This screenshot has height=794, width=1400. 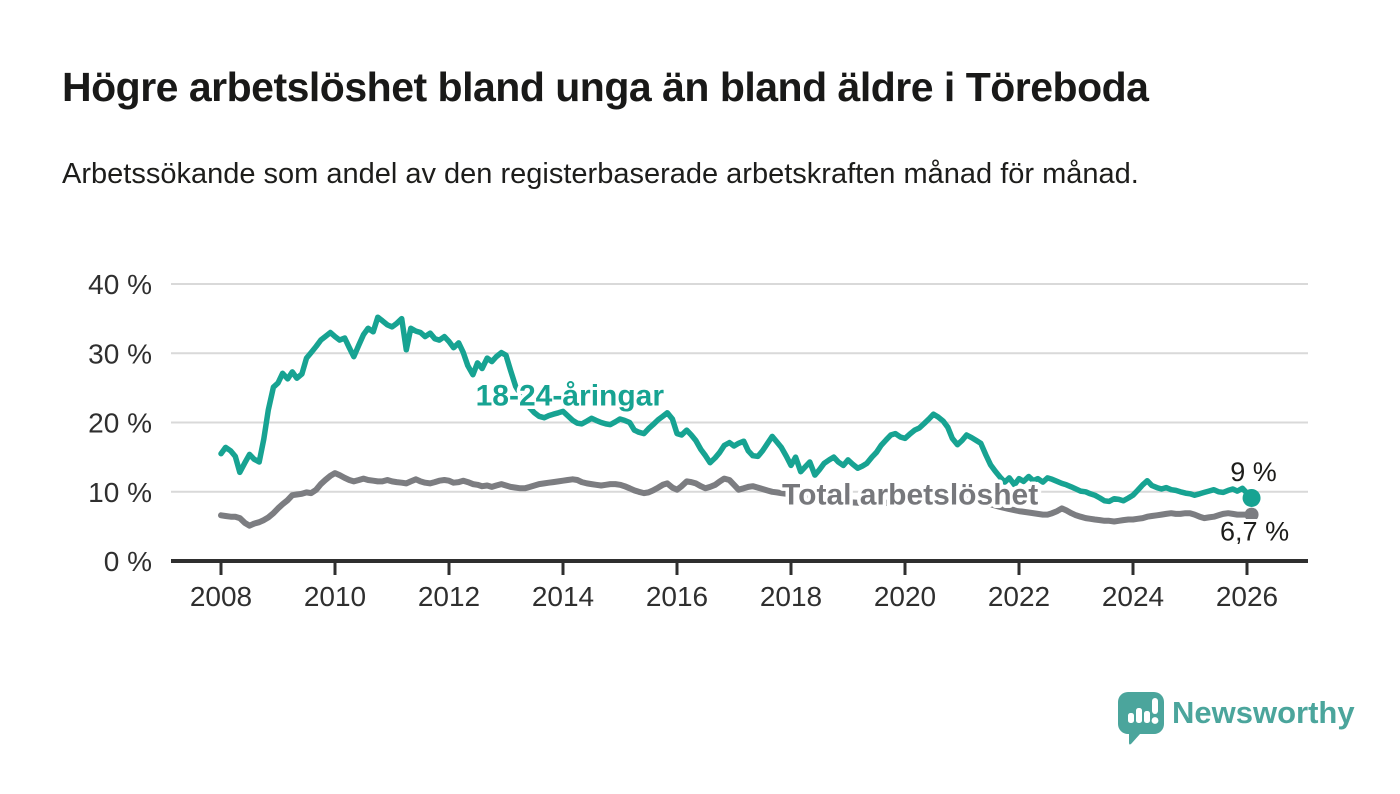 I want to click on series-line-total, so click(x=736, y=499).